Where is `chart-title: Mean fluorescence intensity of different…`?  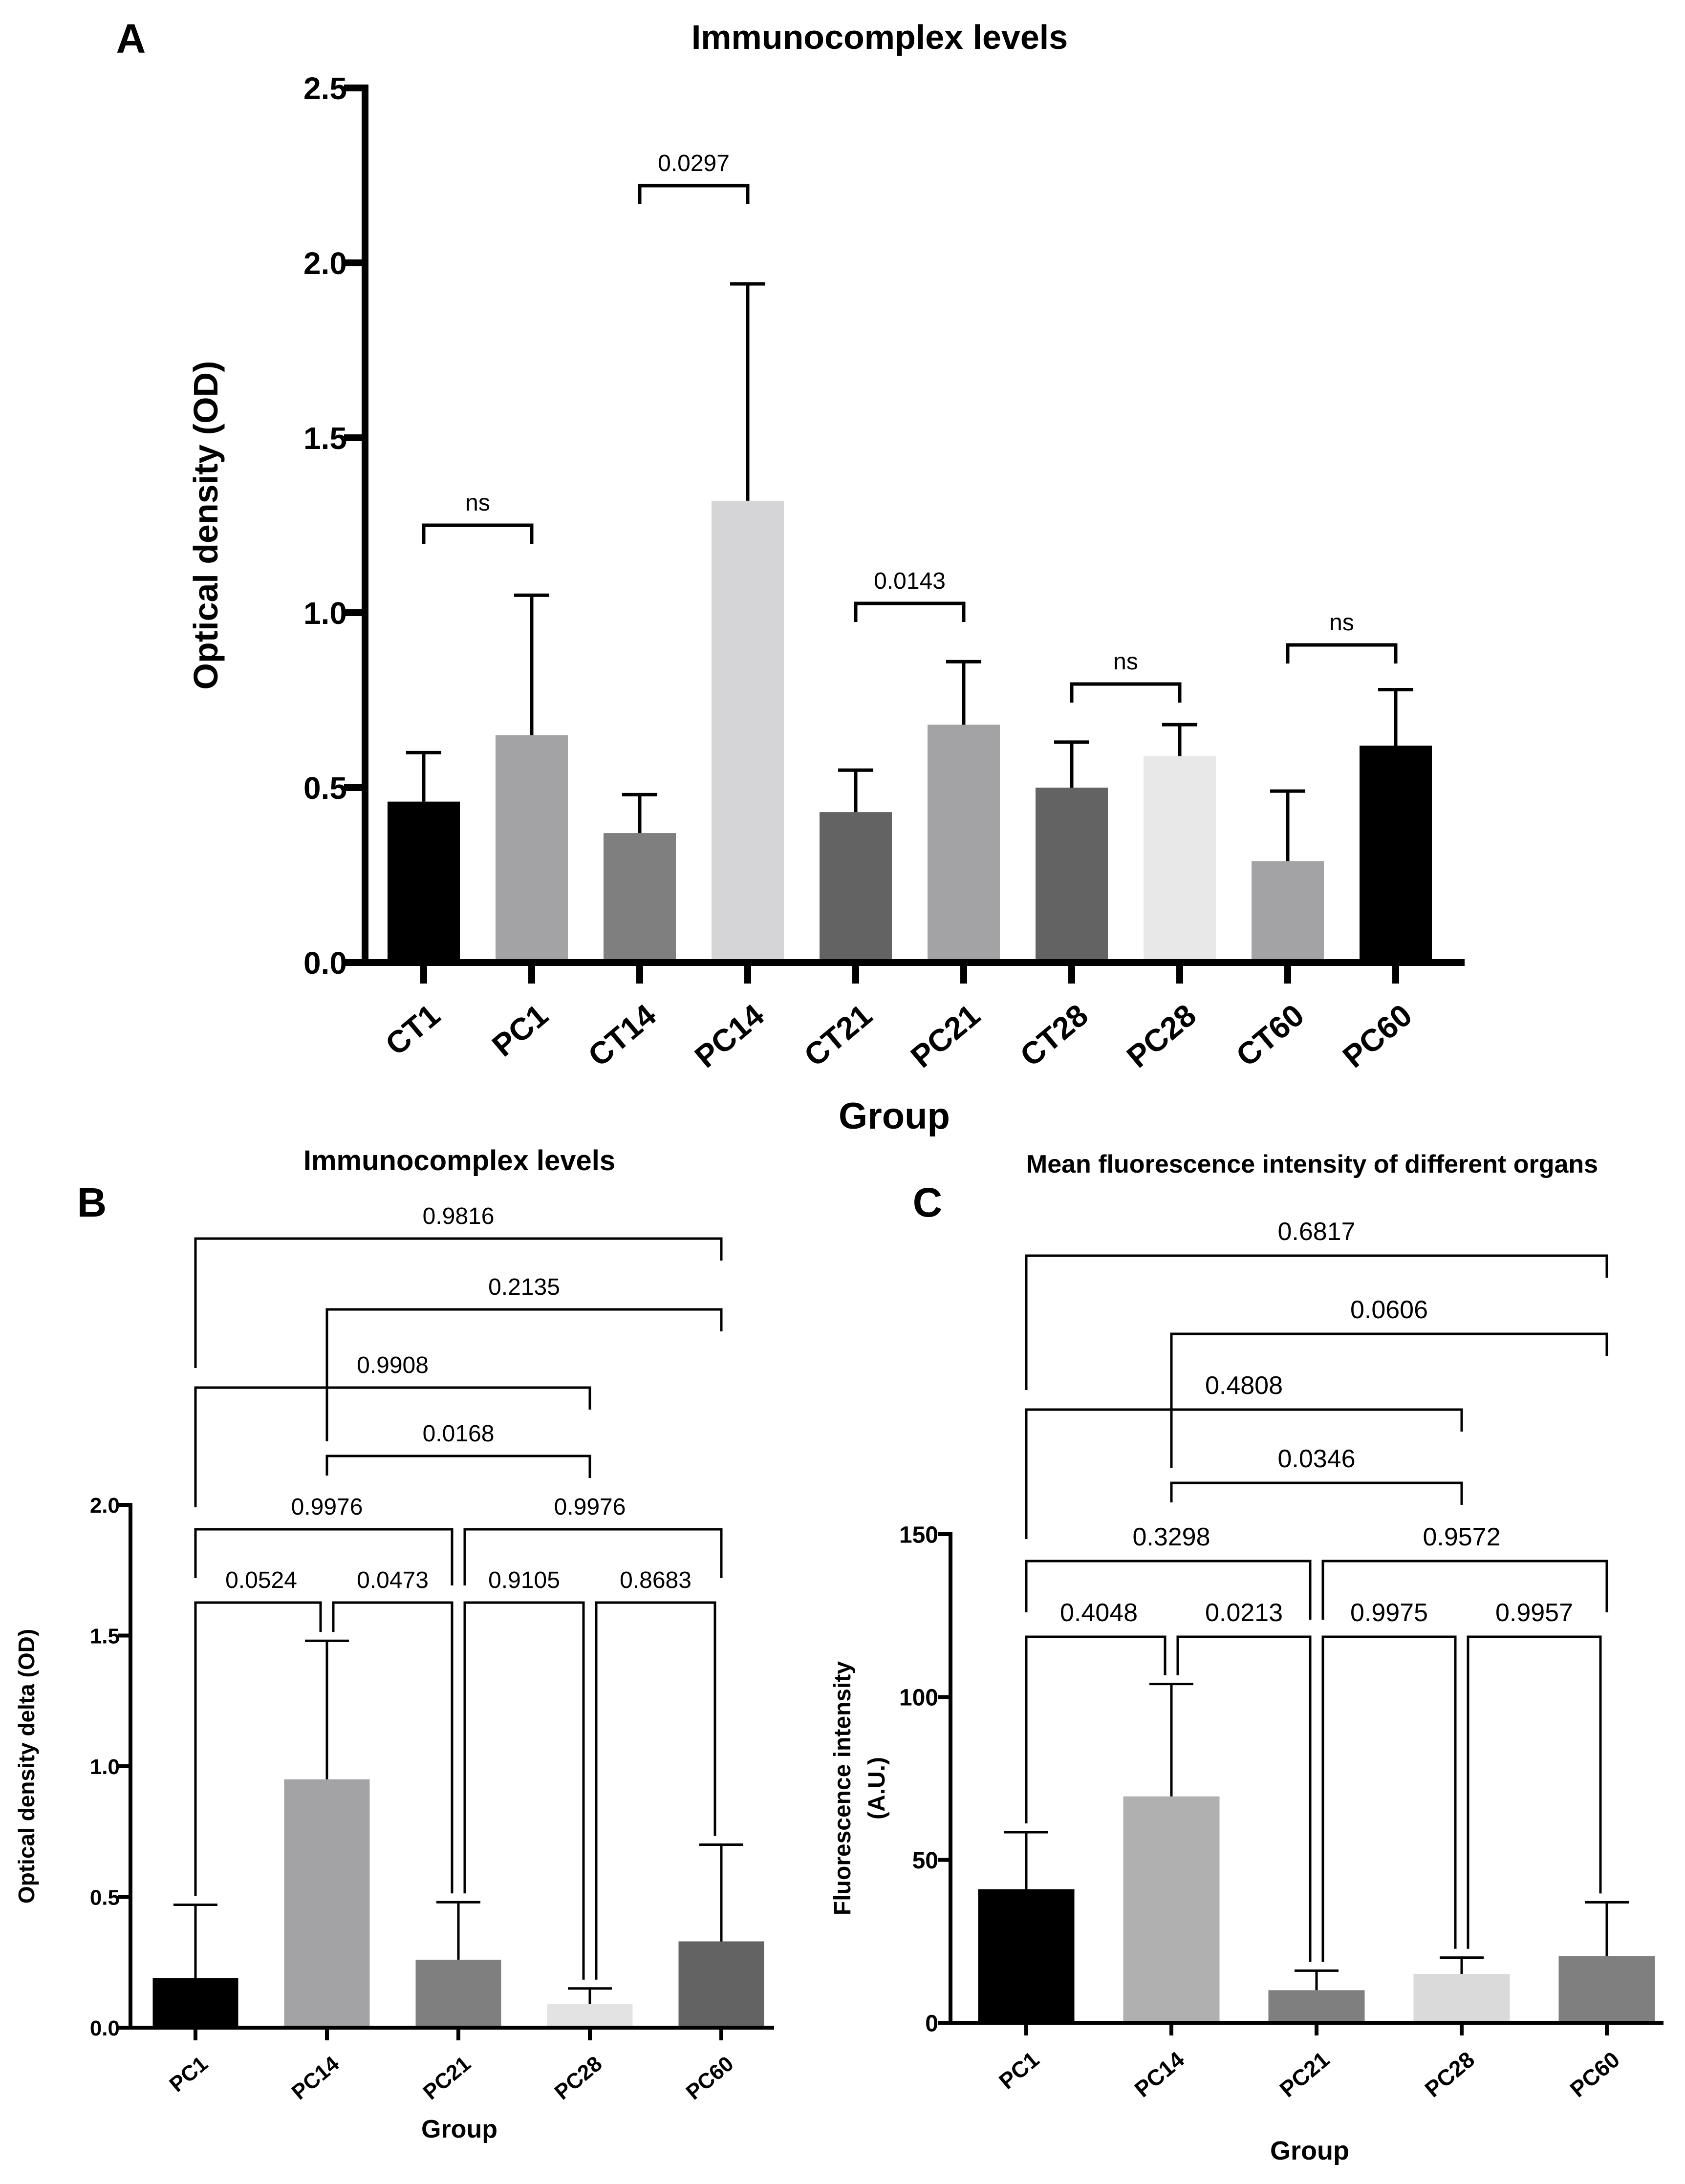
chart-title: Mean fluorescence intensity of different… is located at coordinates (1312, 1164).